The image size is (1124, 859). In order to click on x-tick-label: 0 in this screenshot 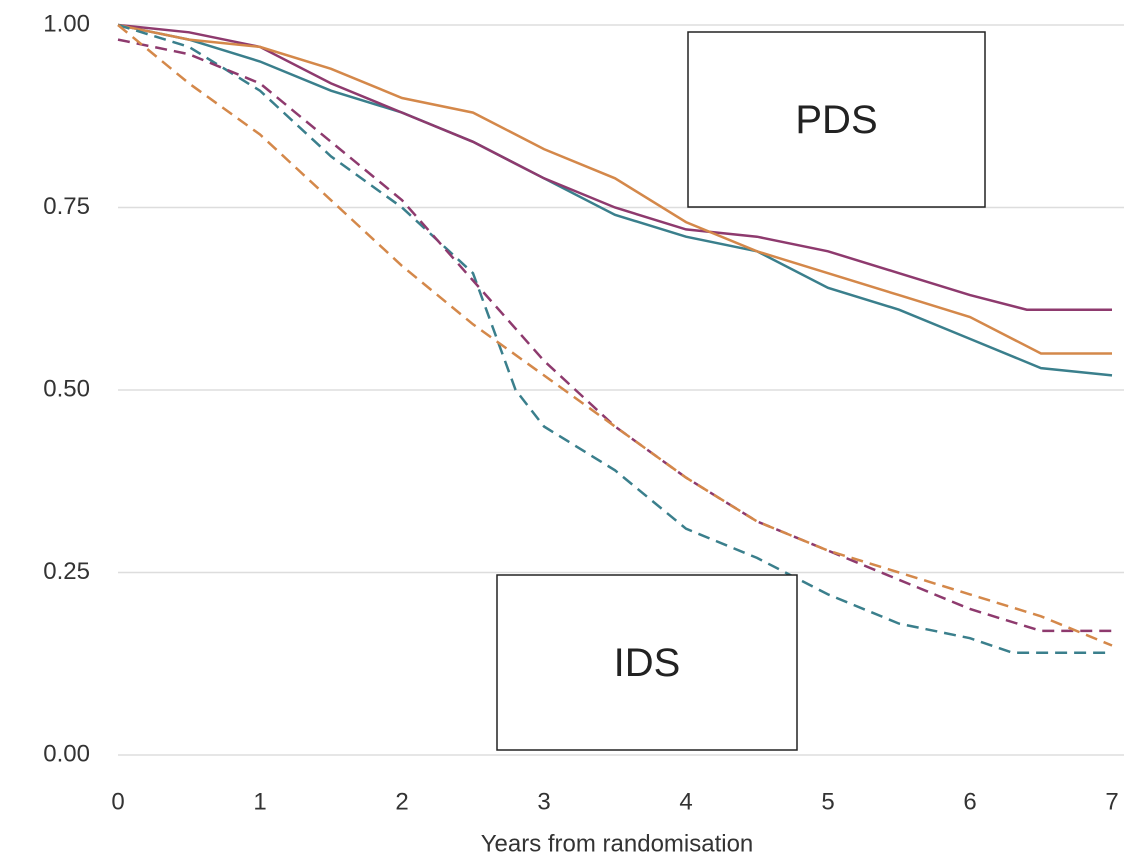, I will do `click(117, 801)`.